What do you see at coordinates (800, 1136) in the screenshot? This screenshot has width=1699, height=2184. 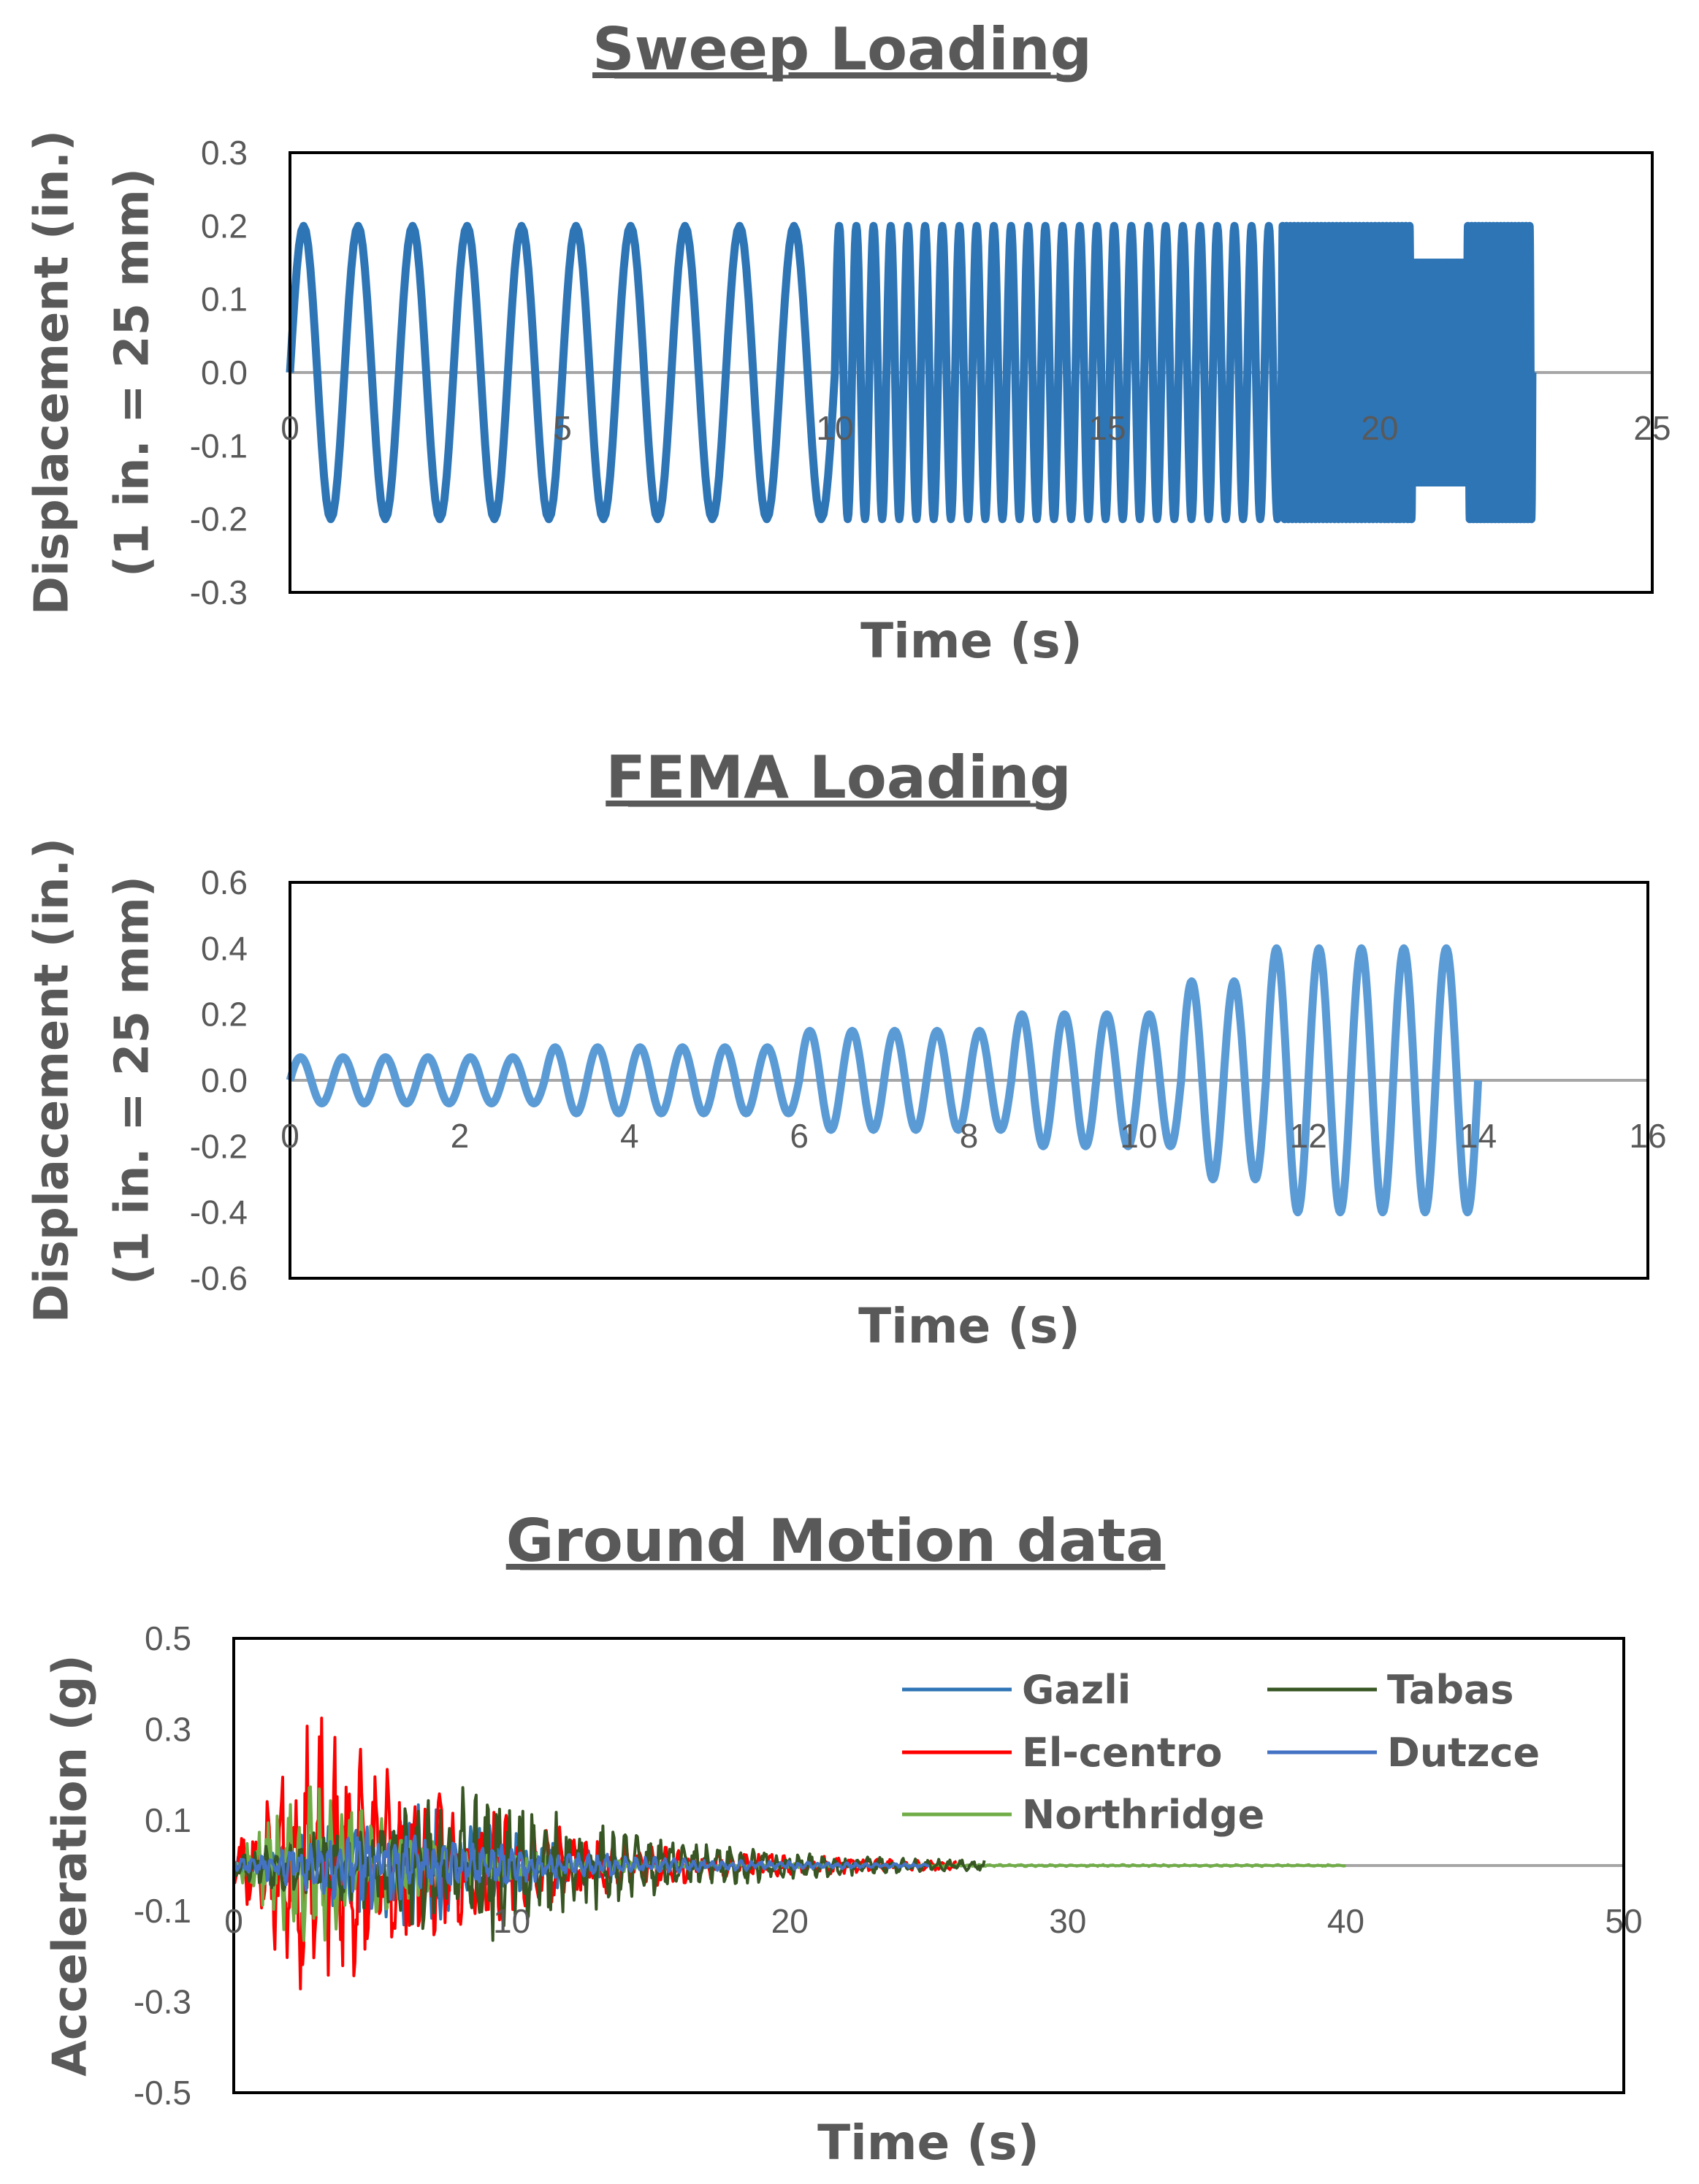 I see `x-tick-label: 6` at bounding box center [800, 1136].